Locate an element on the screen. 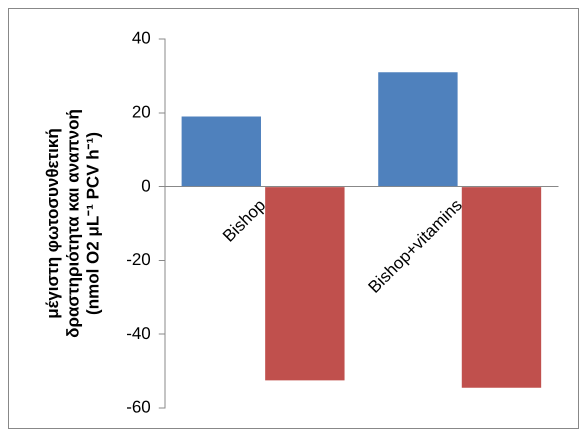 The width and height of the screenshot is (587, 437). y-tick-label: -40 is located at coordinates (138, 333).